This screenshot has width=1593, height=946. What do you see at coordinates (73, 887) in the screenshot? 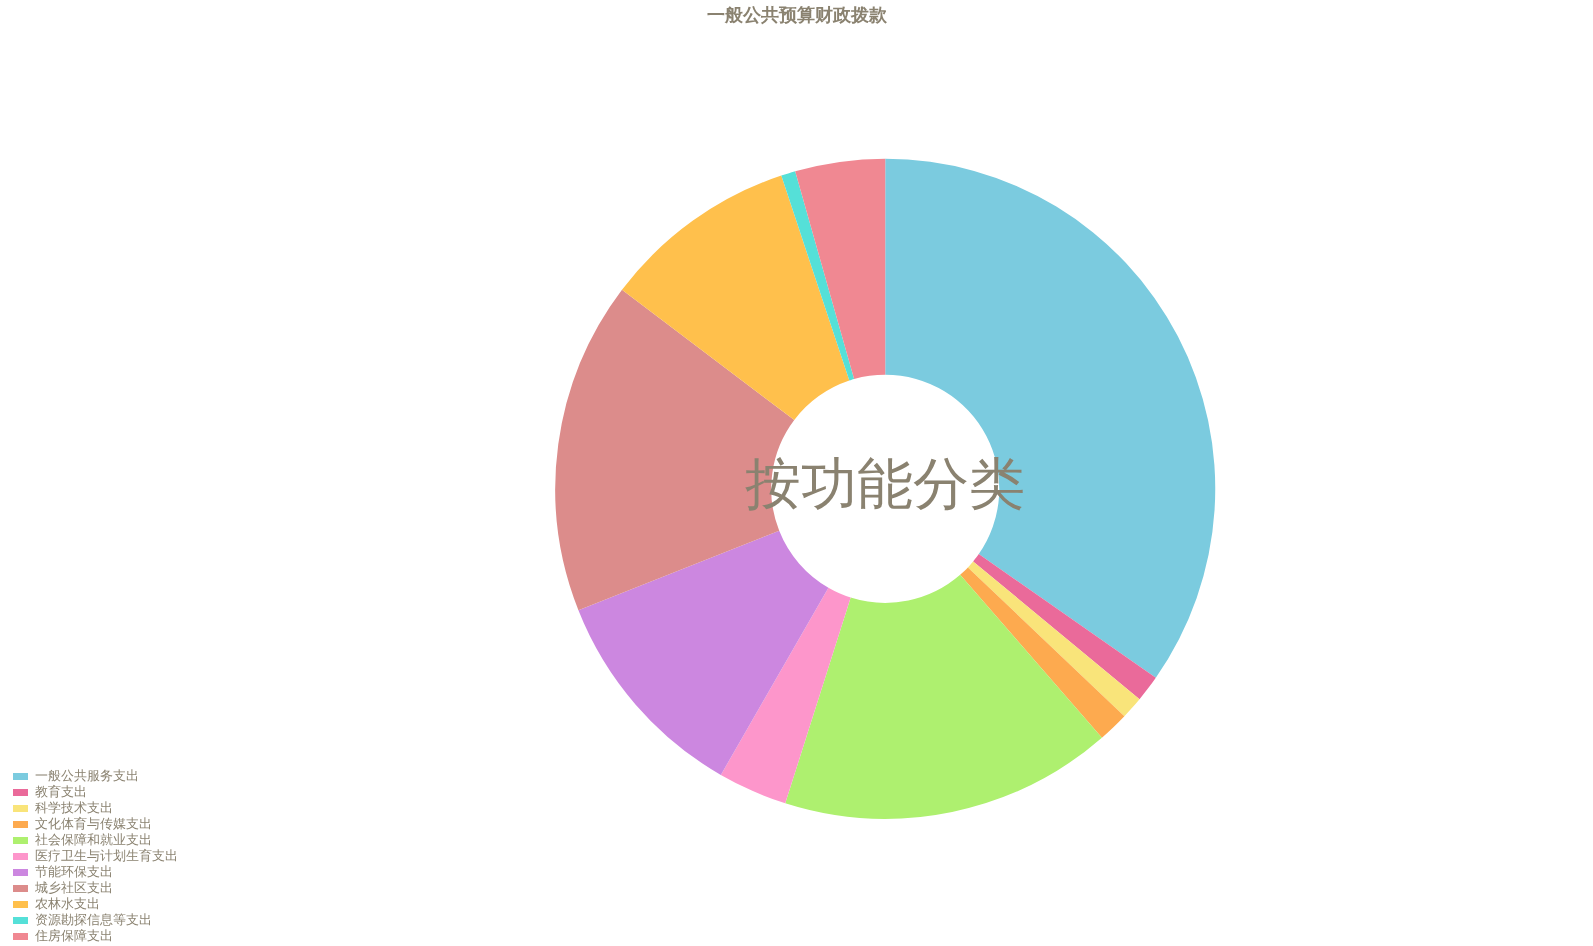
I see `legend-label: 城乡社区支出` at bounding box center [73, 887].